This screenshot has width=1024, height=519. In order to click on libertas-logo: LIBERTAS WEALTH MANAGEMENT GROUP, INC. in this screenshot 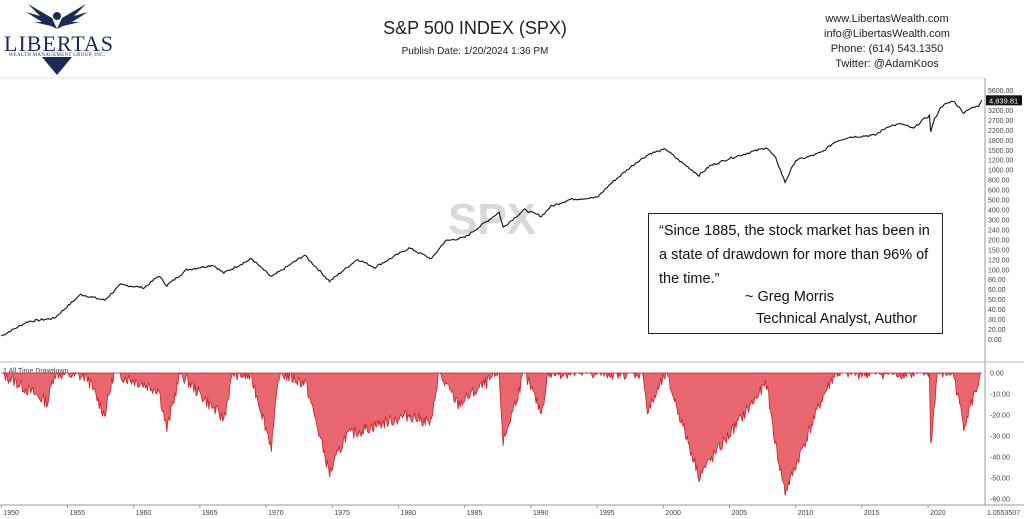, I will do `click(59, 38)`.